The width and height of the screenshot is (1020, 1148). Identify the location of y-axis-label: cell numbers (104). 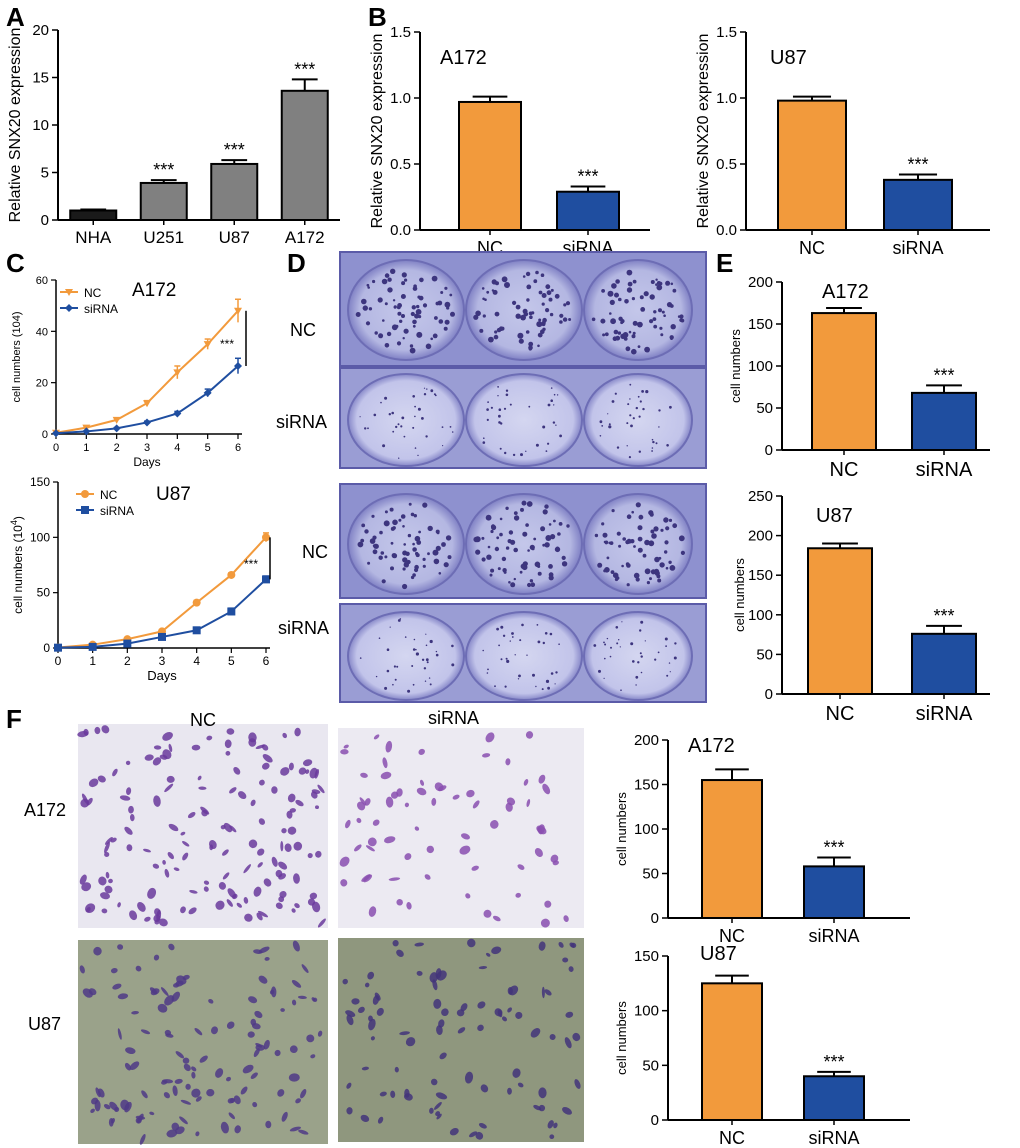
(17, 565).